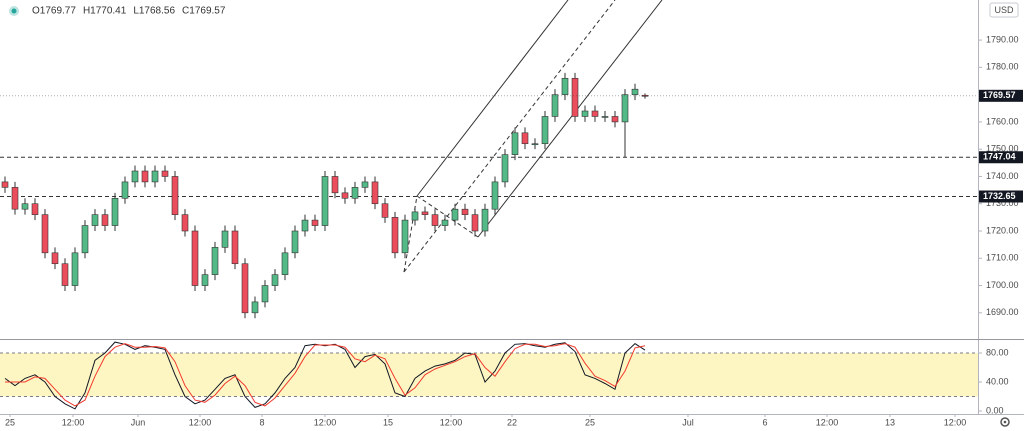 This screenshot has height=431, width=1024. Describe the element at coordinates (129, 11) in the screenshot. I see `ohlc-legend: O1769.77 H1770.41 L1768.56 C1769.57` at that location.